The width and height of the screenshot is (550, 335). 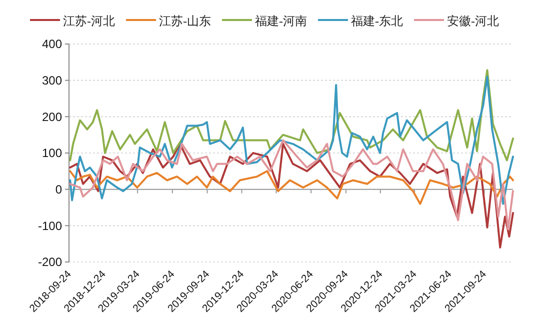 I want to click on y-tick-label: 0, so click(x=58, y=189).